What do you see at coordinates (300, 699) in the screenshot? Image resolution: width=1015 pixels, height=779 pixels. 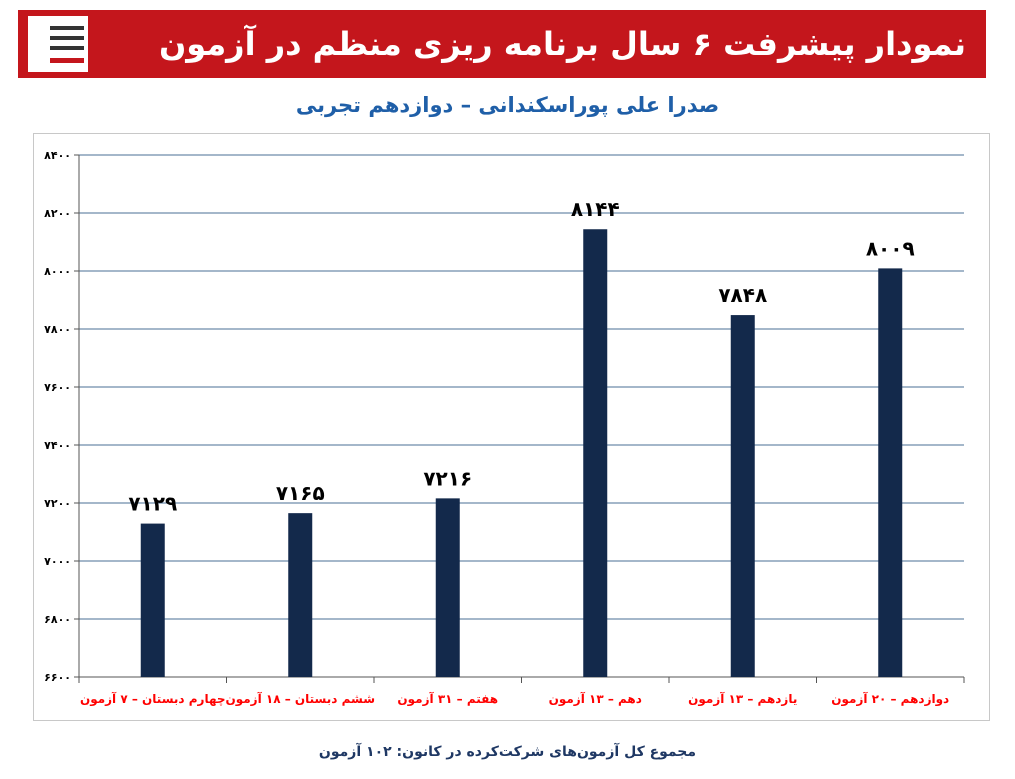 I see `category-label: ششم دبستان – ۱۸ آزمون` at bounding box center [300, 699].